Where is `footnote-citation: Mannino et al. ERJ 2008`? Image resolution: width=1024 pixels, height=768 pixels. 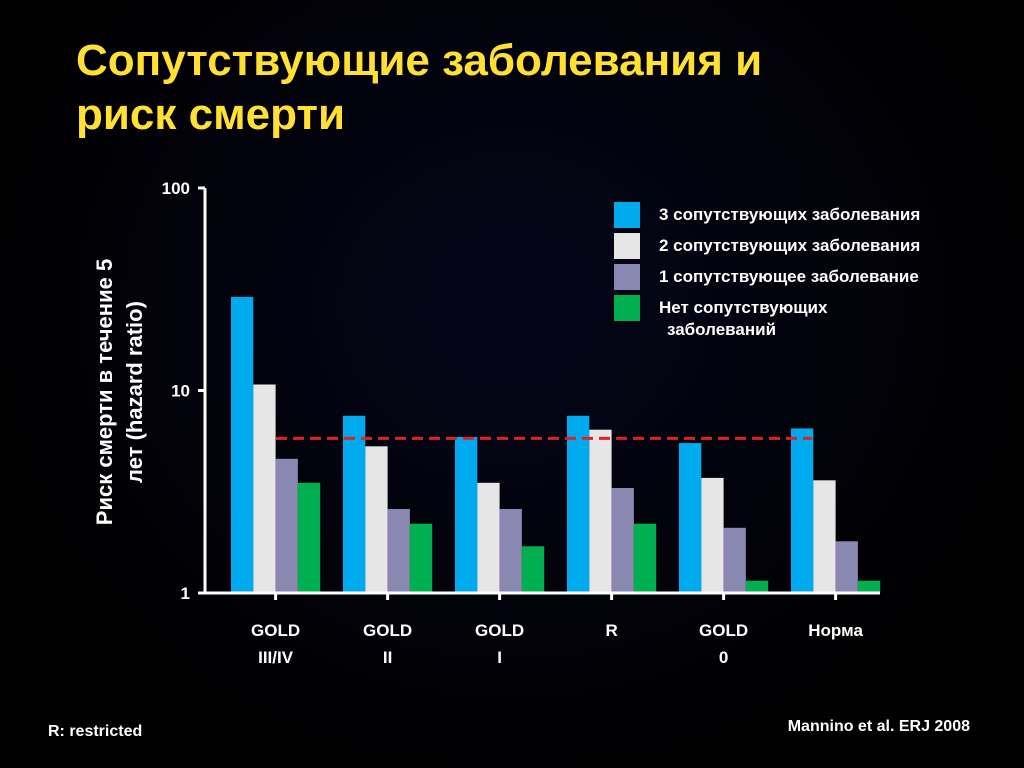
footnote-citation: Mannino et al. ERJ 2008 is located at coordinates (878, 726).